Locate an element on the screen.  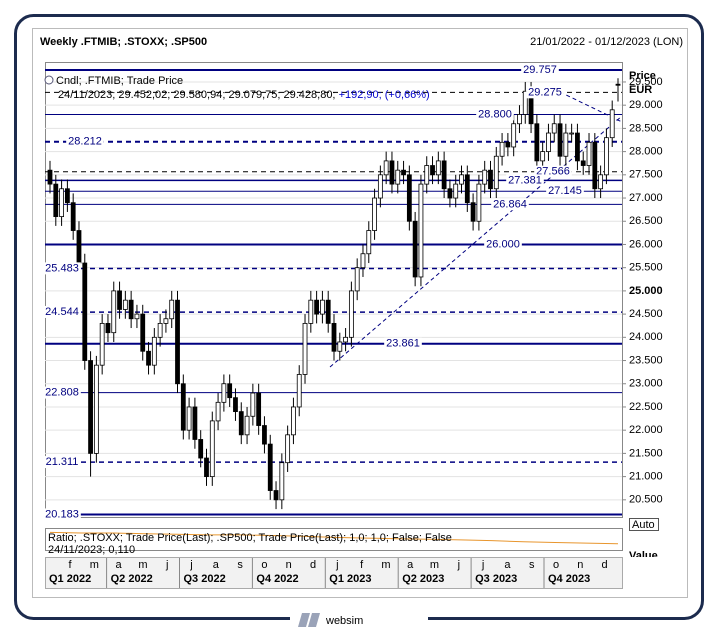
change: +192,90; (+0,66%) is located at coordinates (384, 95).